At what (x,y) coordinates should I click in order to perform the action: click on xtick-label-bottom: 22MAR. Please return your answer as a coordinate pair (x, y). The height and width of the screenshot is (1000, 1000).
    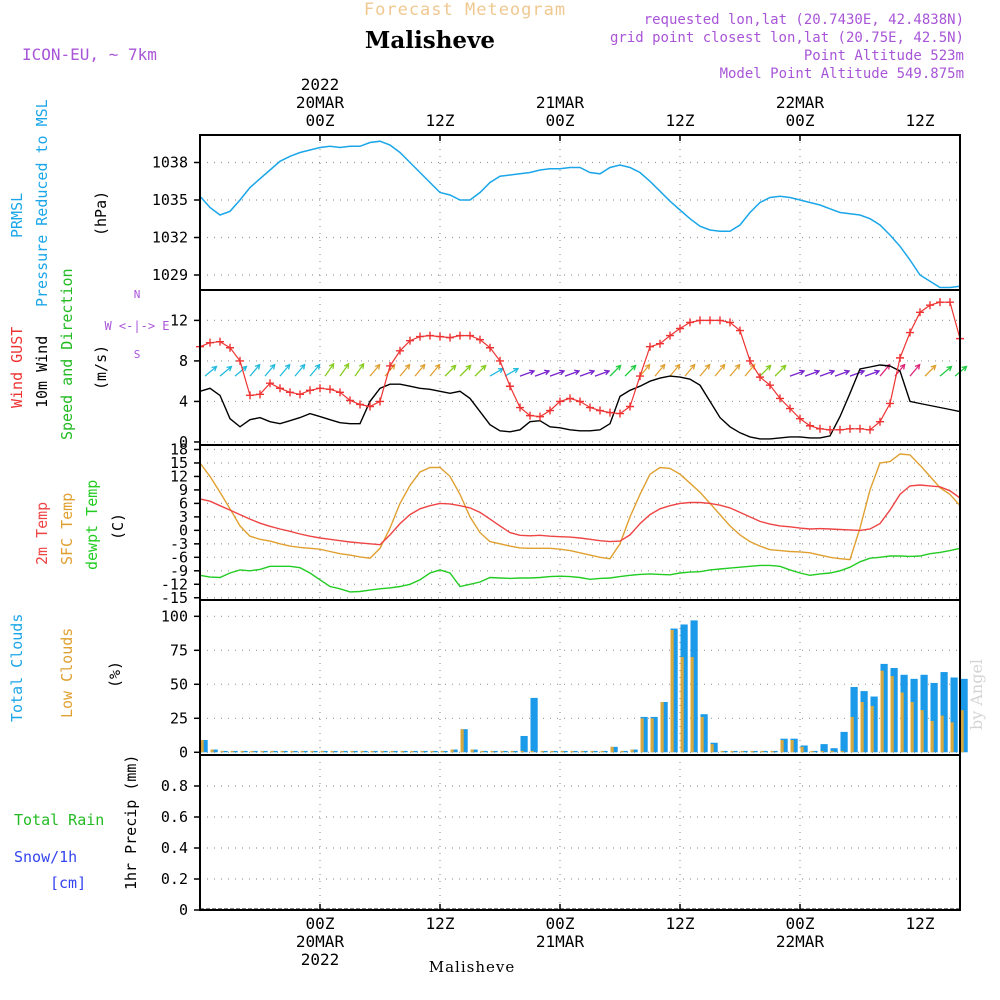
    Looking at the image, I should click on (800, 941).